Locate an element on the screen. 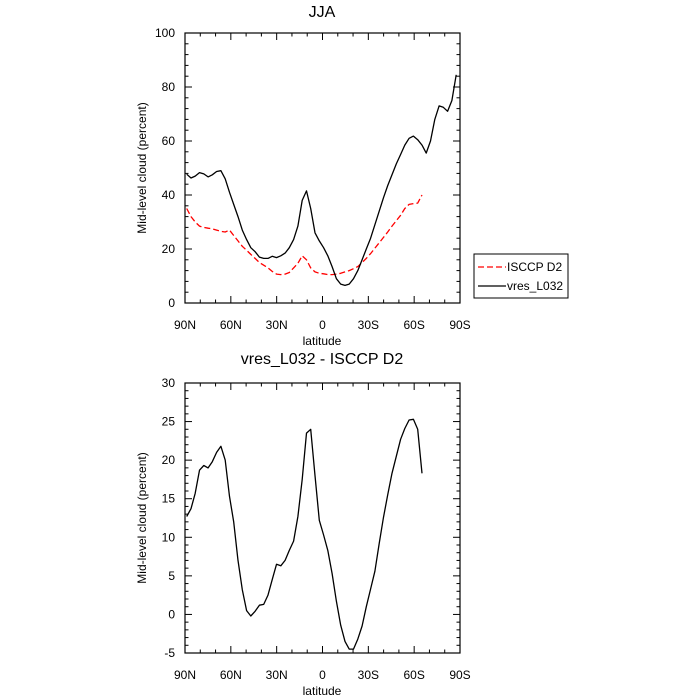 Image resolution: width=700 pixels, height=700 pixels. y-tick-label: 80 is located at coordinates (169, 87).